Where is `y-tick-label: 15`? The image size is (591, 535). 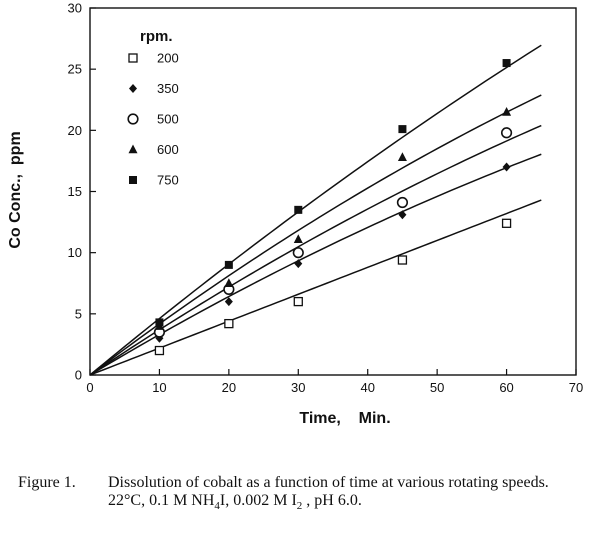 y-tick-label: 15 is located at coordinates (75, 191).